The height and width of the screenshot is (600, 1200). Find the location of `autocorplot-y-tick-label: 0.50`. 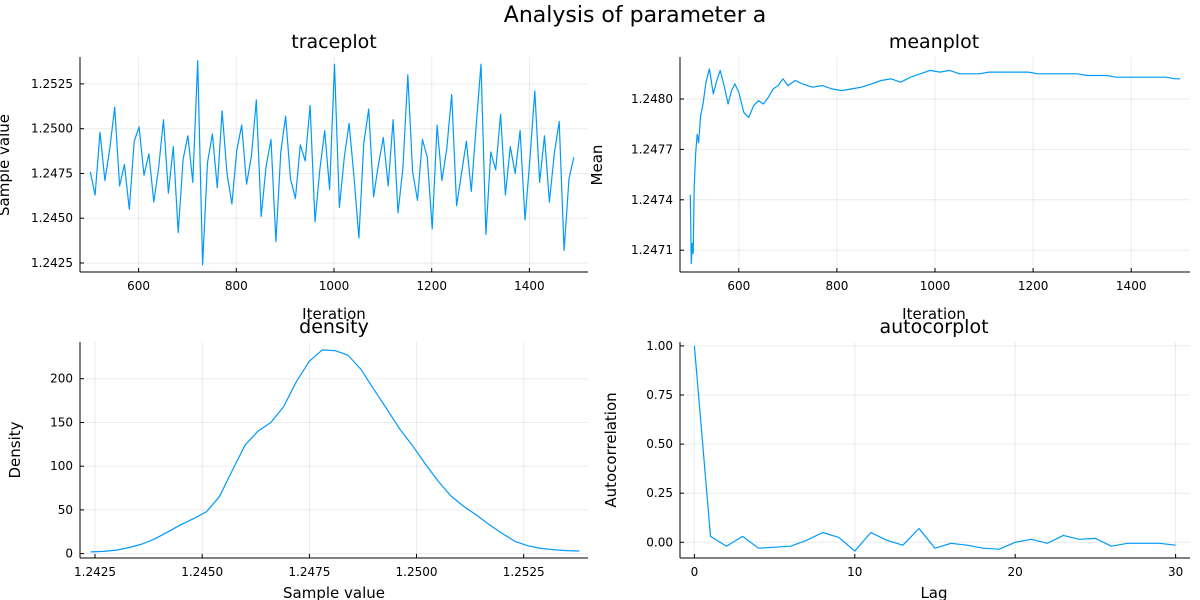

autocorplot-y-tick-label: 0.50 is located at coordinates (659, 444).